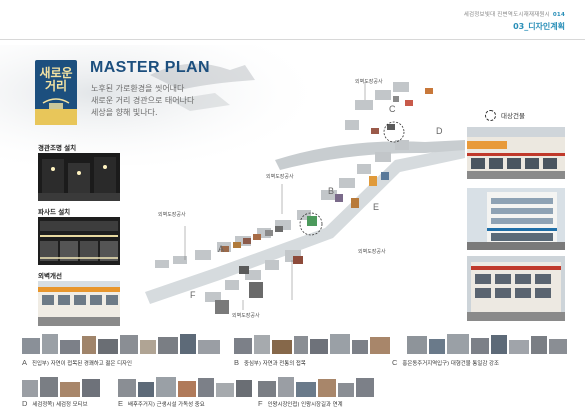  I want to click on caption-f-letter: F, so click(260, 403).